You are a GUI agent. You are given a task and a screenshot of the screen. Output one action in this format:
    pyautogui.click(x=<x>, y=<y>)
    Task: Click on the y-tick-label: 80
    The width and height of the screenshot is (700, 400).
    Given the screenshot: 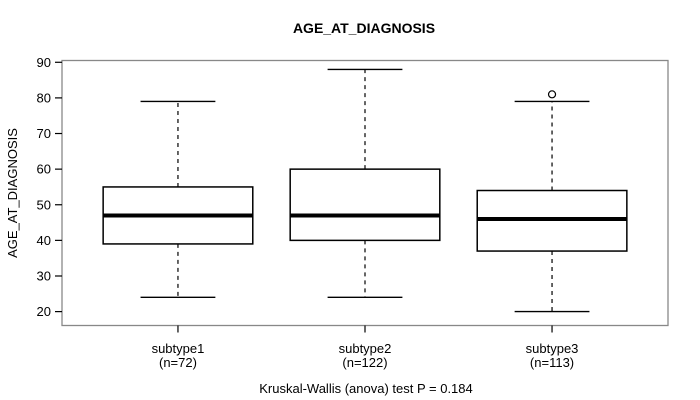 What is the action you would take?
    pyautogui.click(x=44, y=97)
    